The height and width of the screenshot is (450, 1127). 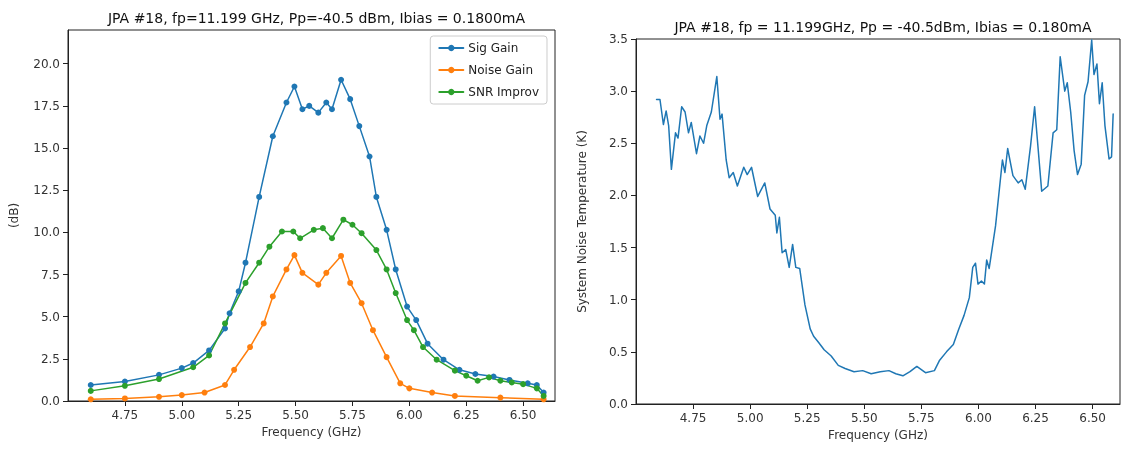 What do you see at coordinates (50, 274) in the screenshot?
I see `y-tick-label: 7.5` at bounding box center [50, 274].